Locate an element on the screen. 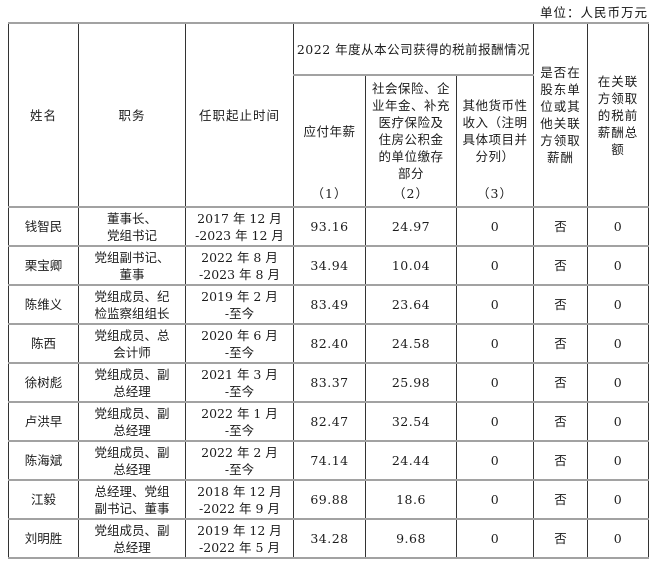 Image resolution: width=656 pixels, height=562 pixels. cell-salary: 93.16 is located at coordinates (329, 226).